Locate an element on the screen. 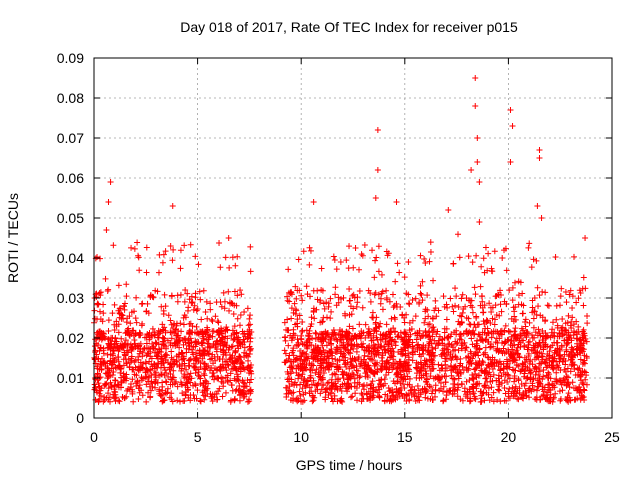 The height and width of the screenshot is (480, 640). y-tick-label: 0.08 is located at coordinates (70, 98).